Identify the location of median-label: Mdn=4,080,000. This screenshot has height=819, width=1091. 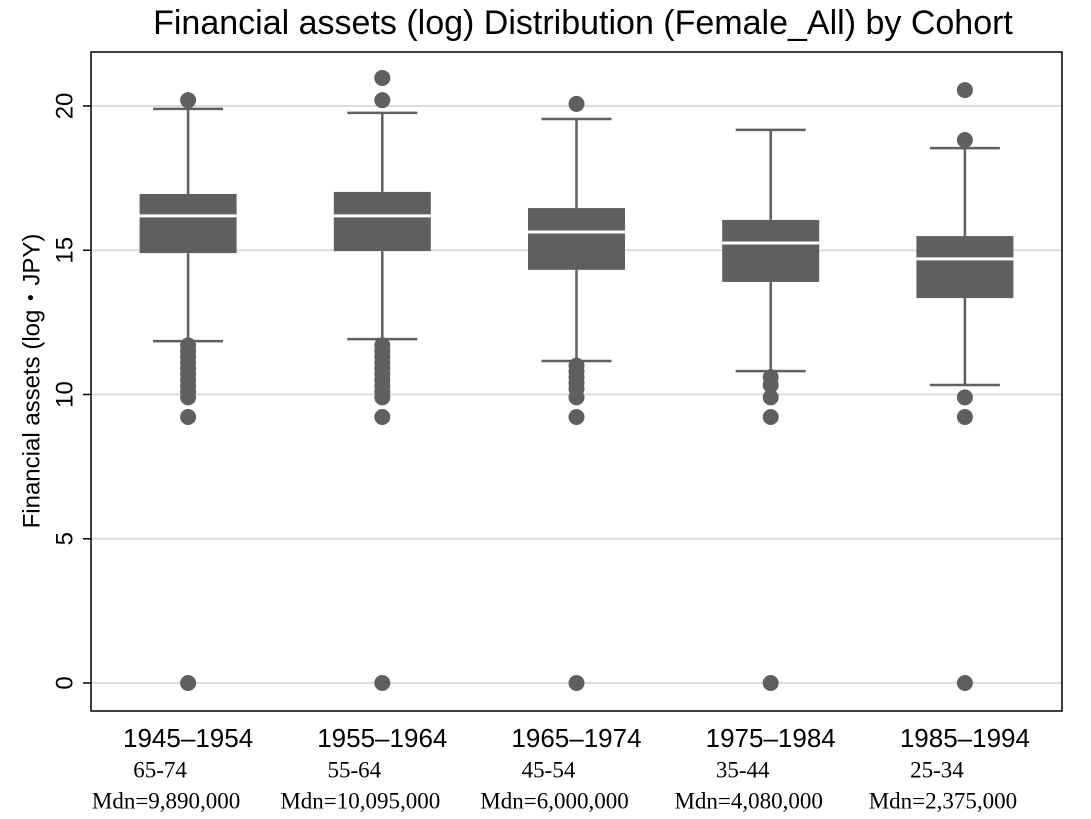
(748, 800).